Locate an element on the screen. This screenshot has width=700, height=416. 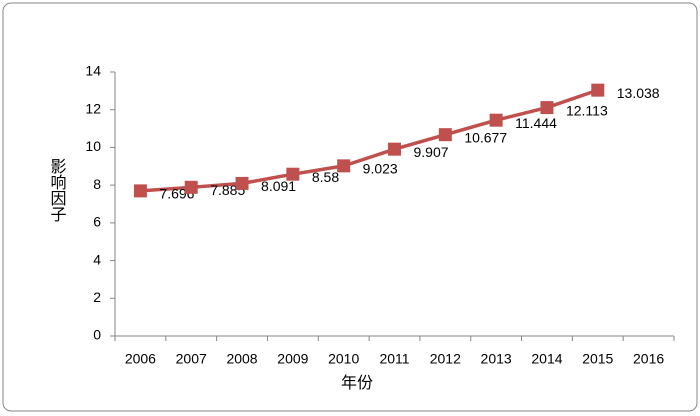
x-tick-label: 2014 is located at coordinates (546, 359).